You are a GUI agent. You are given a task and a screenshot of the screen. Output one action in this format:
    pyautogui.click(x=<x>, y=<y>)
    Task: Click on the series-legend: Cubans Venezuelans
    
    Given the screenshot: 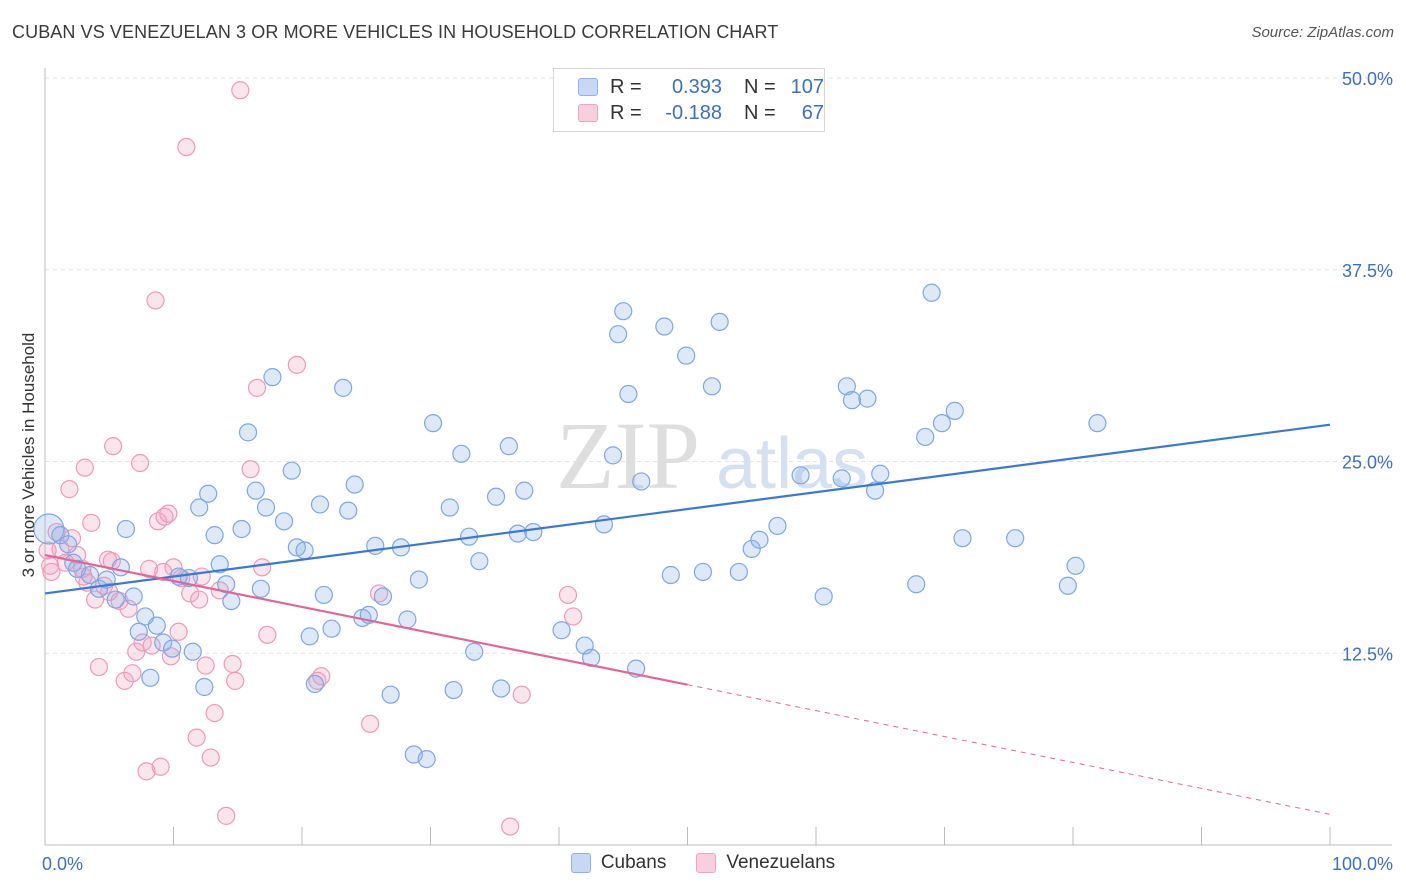 What is the action you would take?
    pyautogui.click(x=703, y=863)
    